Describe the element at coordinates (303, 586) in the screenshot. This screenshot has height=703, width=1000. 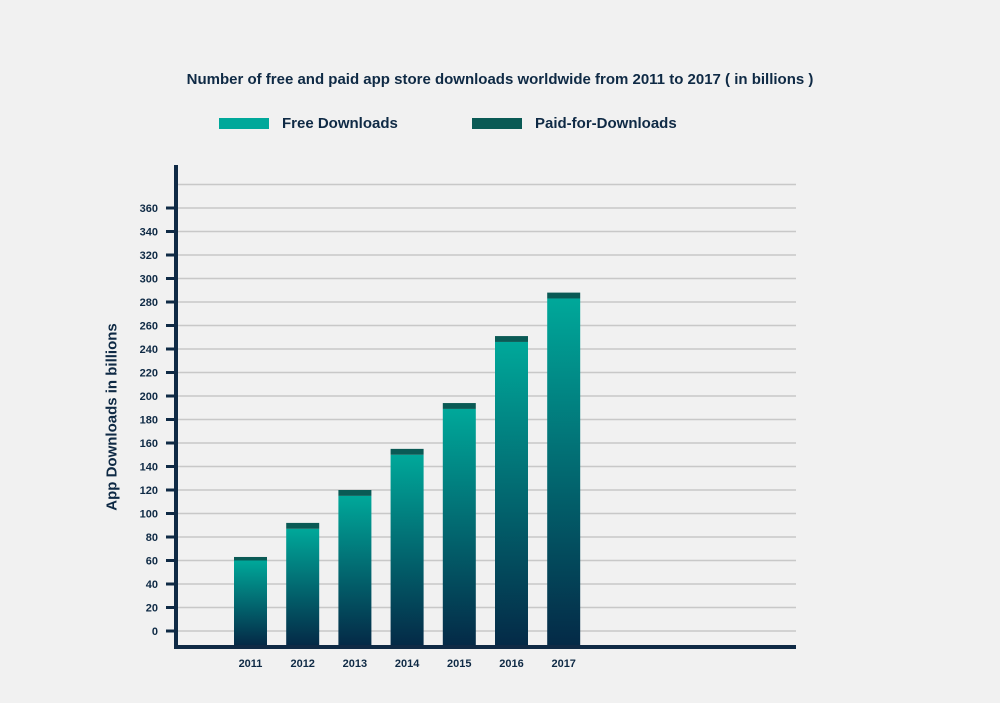
I see `bar-free-2012` at that location.